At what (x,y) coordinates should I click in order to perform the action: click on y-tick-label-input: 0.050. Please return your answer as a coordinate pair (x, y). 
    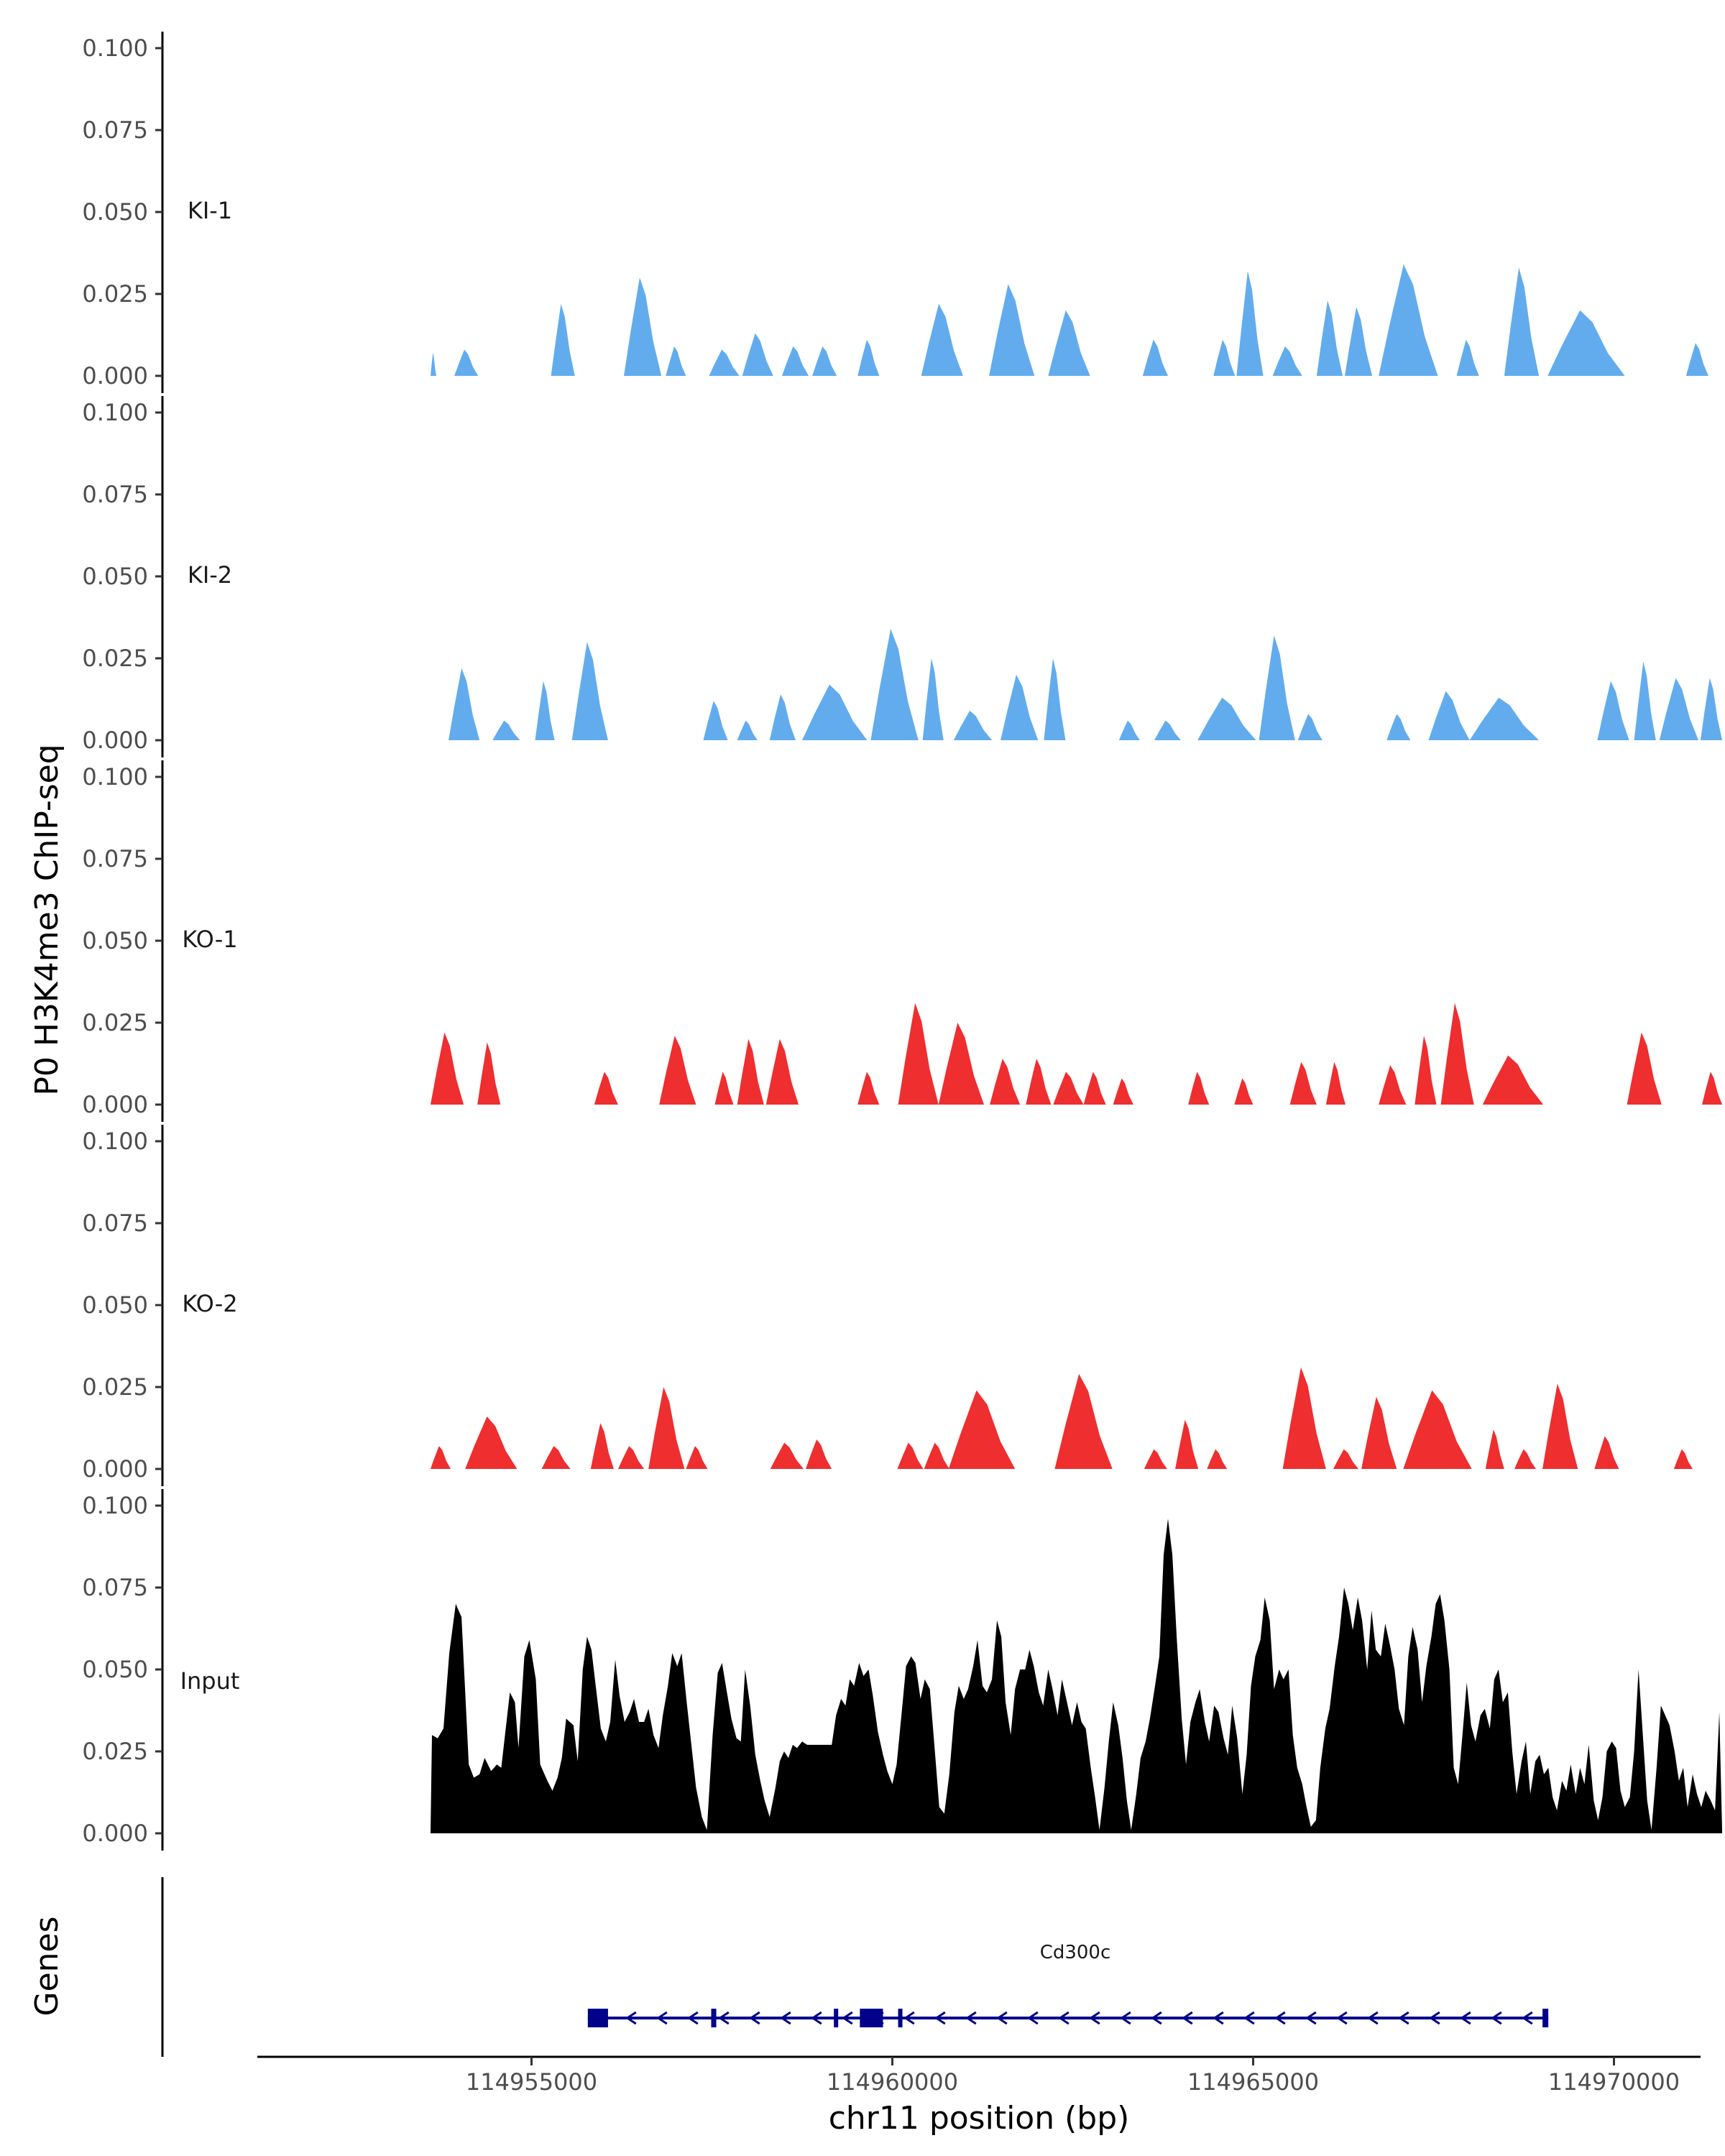
    Looking at the image, I should click on (115, 1670).